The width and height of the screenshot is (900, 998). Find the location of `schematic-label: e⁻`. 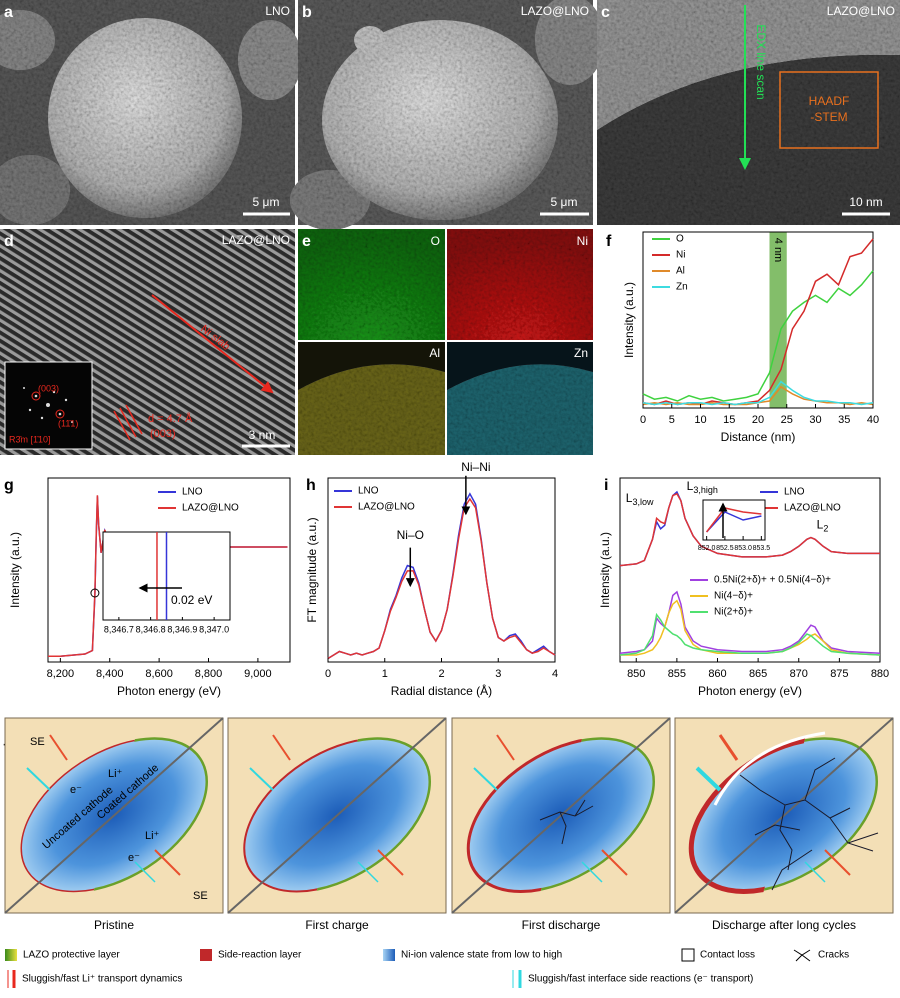

schematic-label: e⁻ is located at coordinates (76, 790).